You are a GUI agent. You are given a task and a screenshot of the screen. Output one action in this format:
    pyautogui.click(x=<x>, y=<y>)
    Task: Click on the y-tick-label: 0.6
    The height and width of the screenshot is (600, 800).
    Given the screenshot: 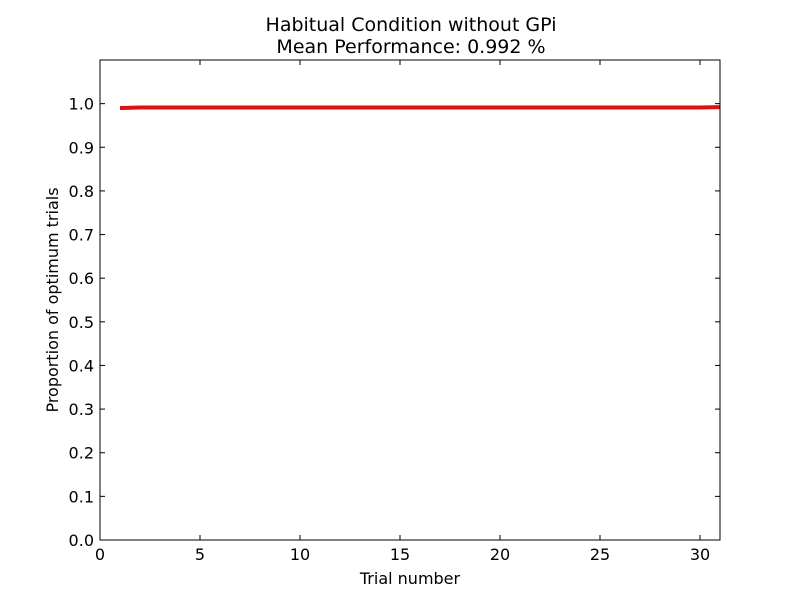 What is the action you would take?
    pyautogui.click(x=81, y=278)
    